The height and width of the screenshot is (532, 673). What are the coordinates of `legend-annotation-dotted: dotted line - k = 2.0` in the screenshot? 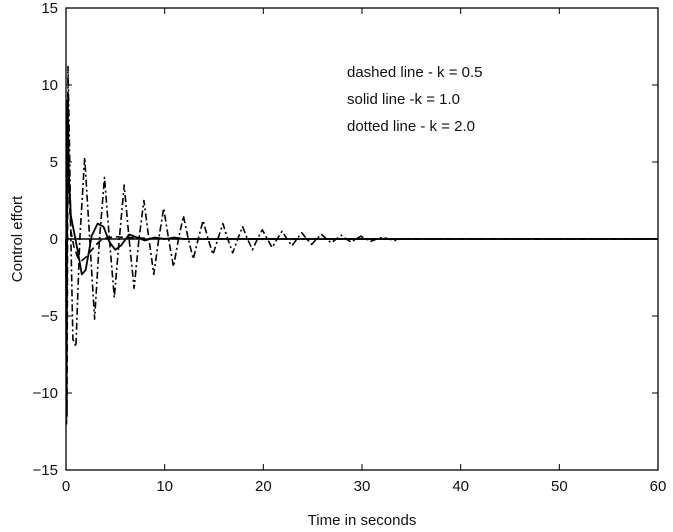 It's located at (411, 126).